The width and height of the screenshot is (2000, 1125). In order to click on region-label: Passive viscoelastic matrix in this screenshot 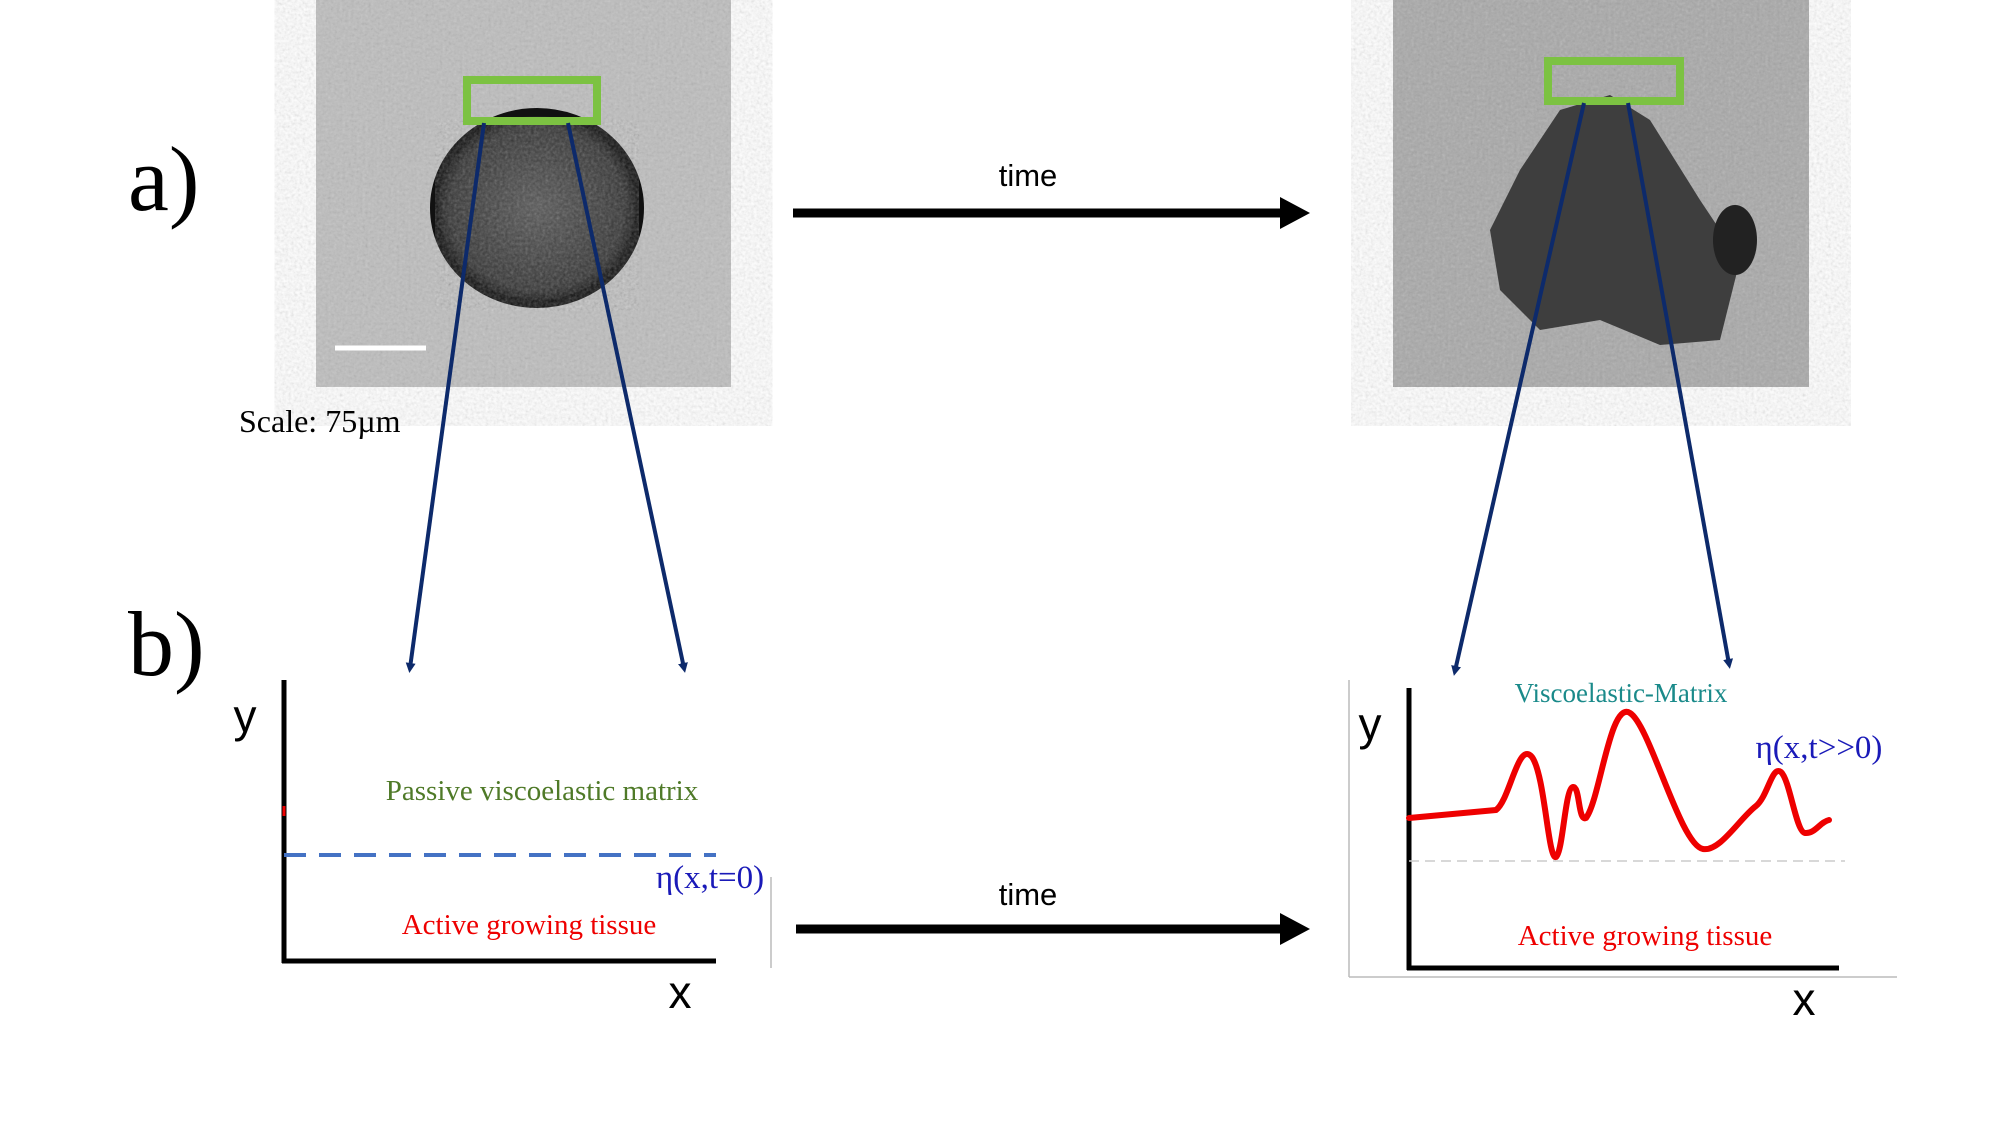, I will do `click(542, 791)`.